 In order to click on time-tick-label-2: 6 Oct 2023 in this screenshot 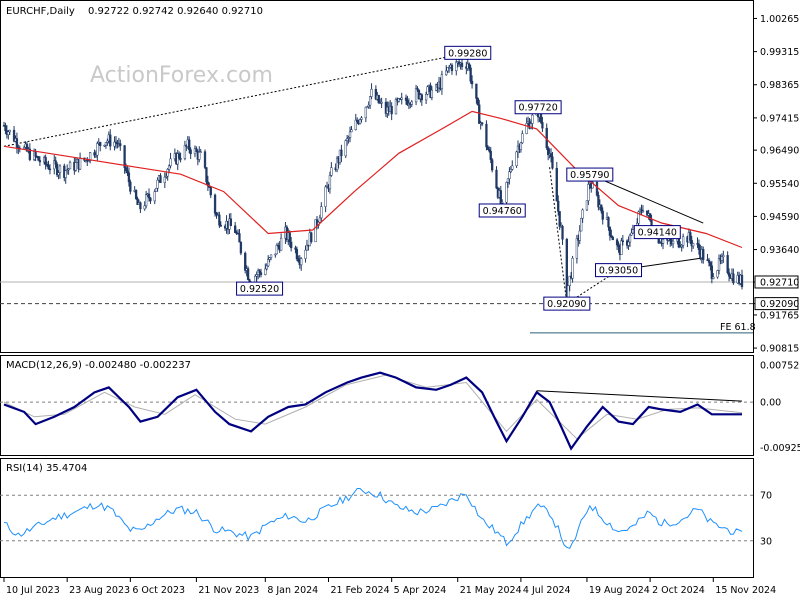, I will do `click(158, 590)`.